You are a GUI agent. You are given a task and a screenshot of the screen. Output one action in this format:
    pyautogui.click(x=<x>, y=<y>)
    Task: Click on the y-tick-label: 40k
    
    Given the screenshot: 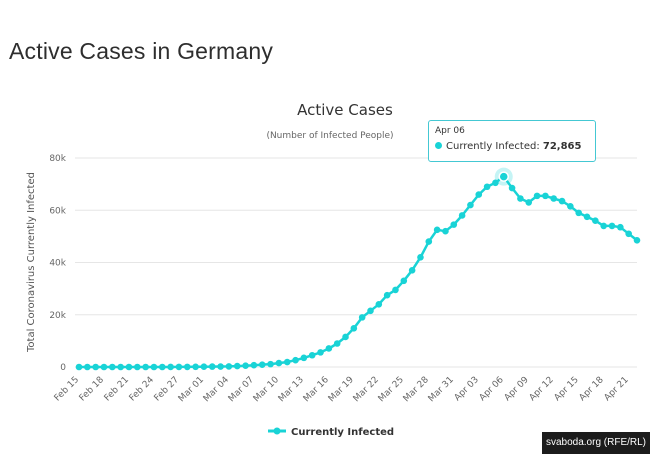 What is the action you would take?
    pyautogui.click(x=57, y=264)
    